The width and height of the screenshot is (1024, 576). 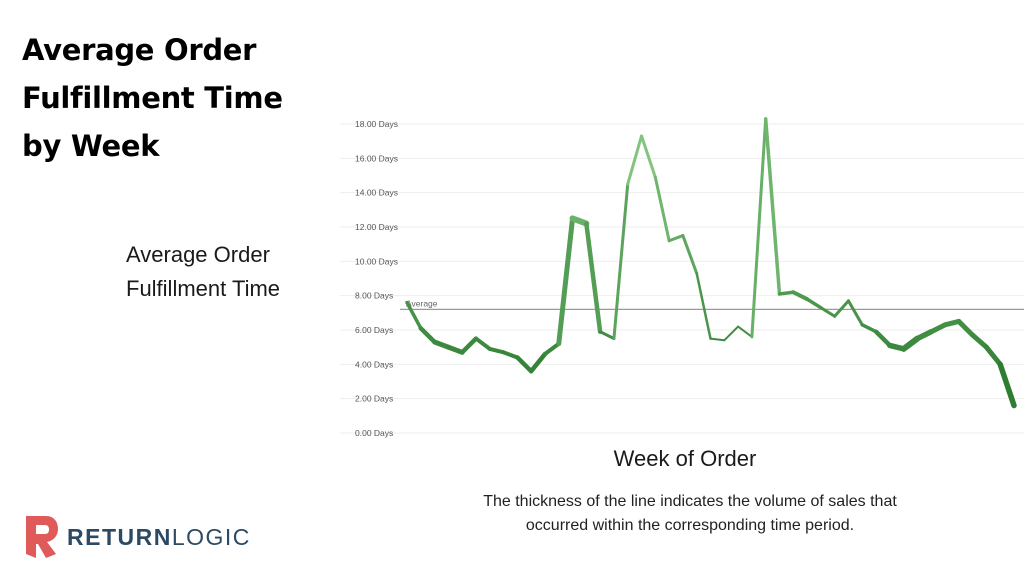 What do you see at coordinates (374, 296) in the screenshot?
I see `y-tick-label: 8.00 Days` at bounding box center [374, 296].